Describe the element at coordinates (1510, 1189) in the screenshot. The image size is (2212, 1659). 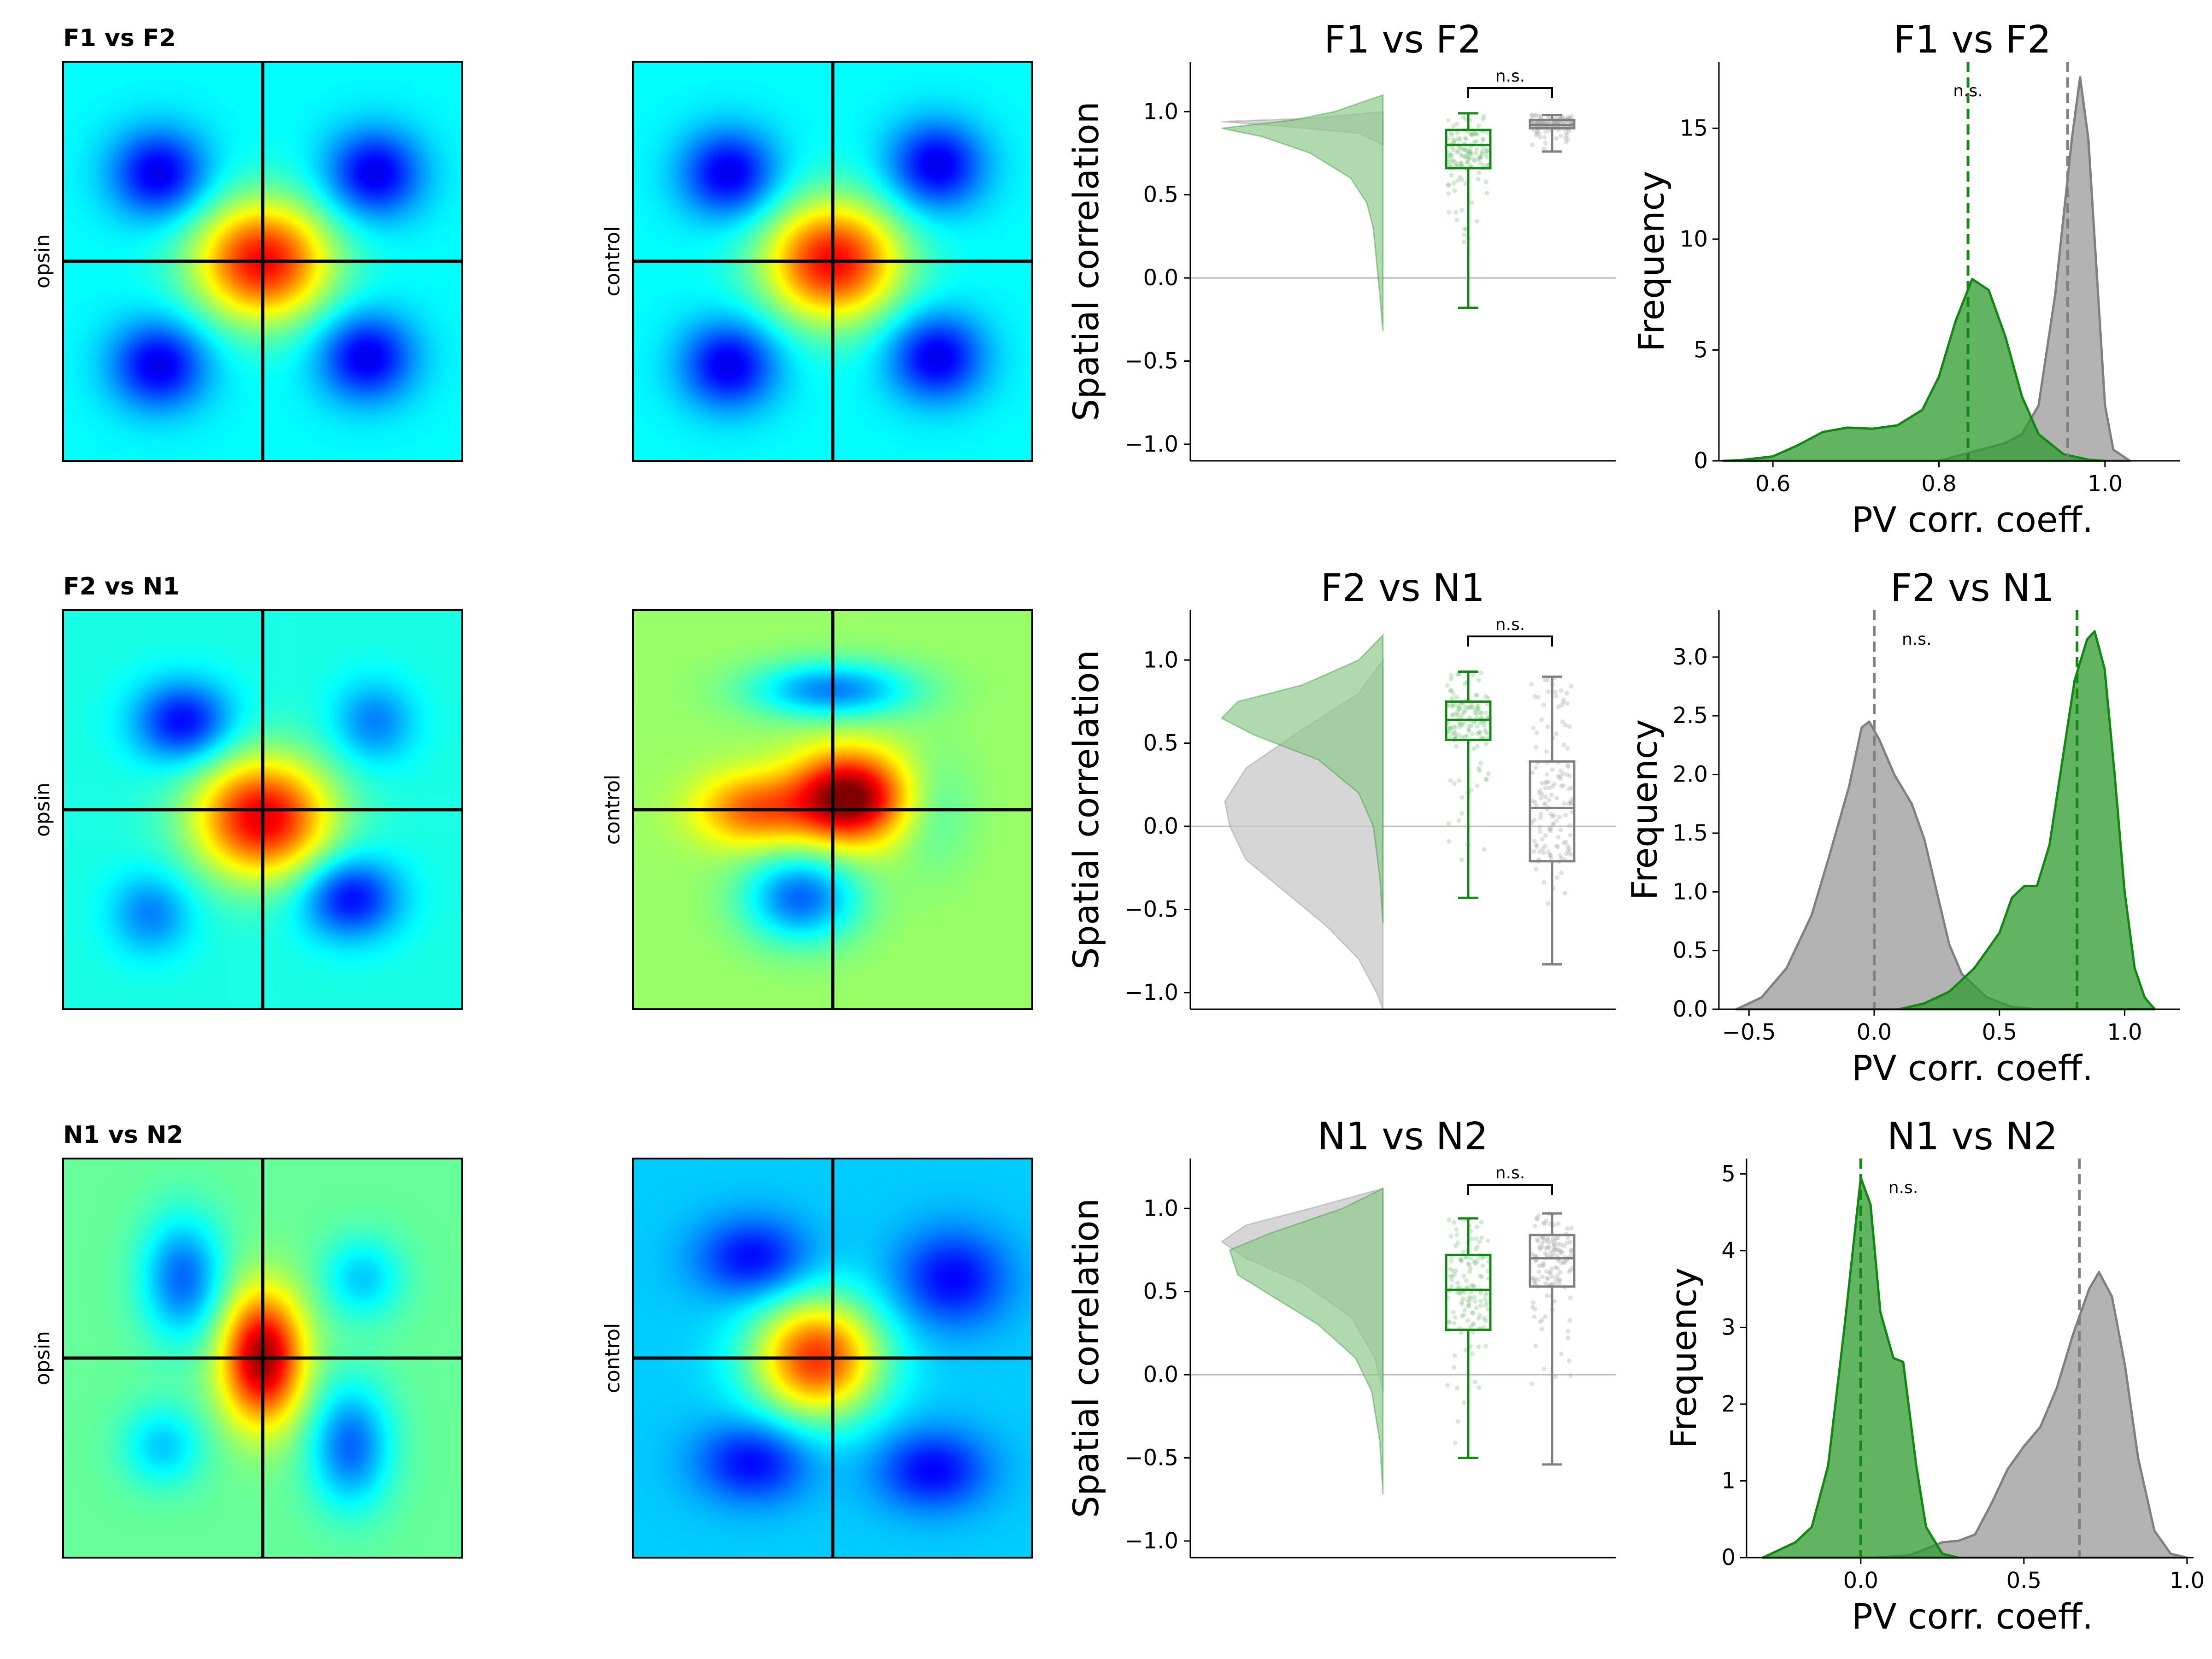
I see `sig-bracket` at that location.